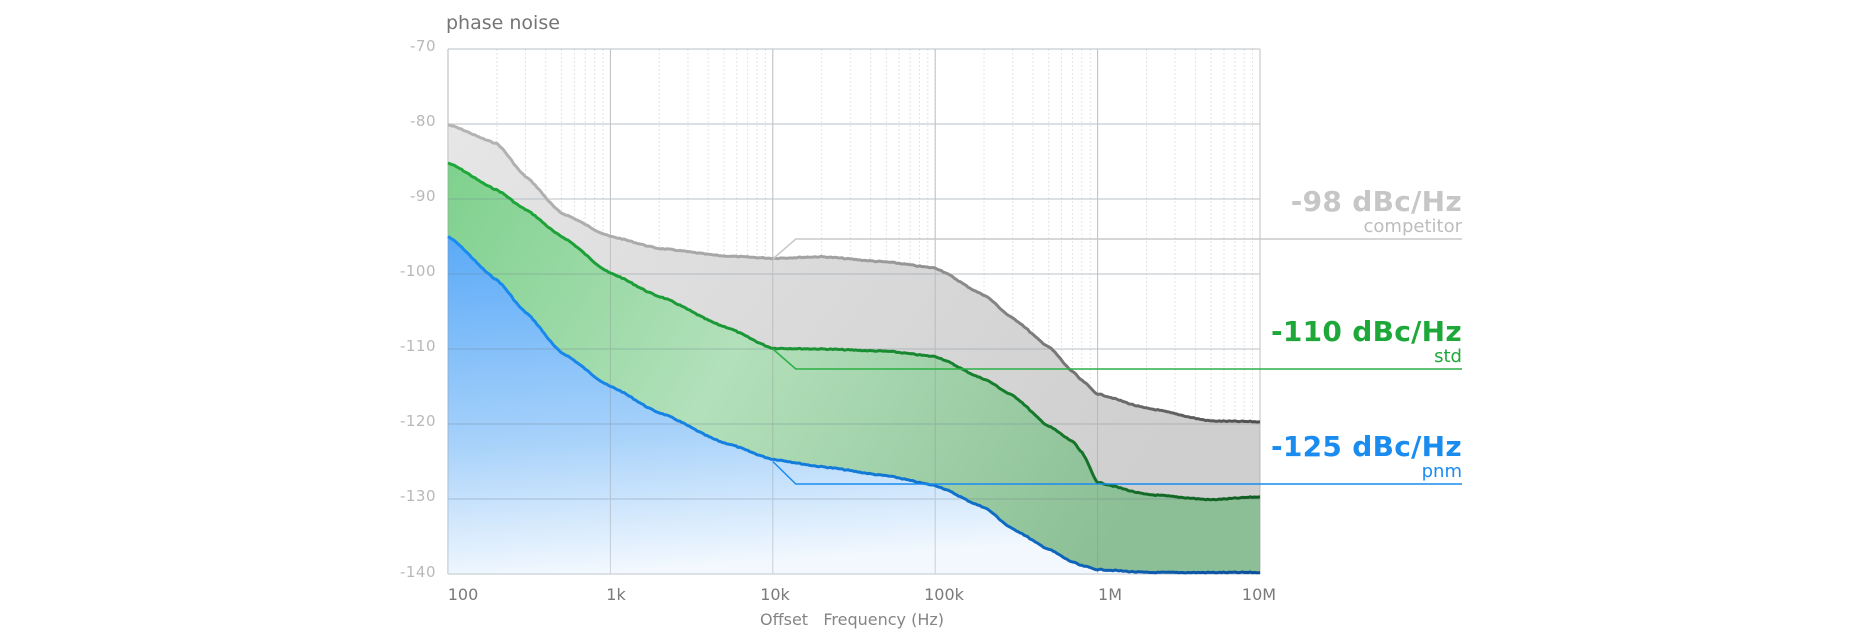 This screenshot has width=1852, height=635. What do you see at coordinates (852, 619) in the screenshot?
I see `x-axis-title: Offset Frequency (Hz)` at bounding box center [852, 619].